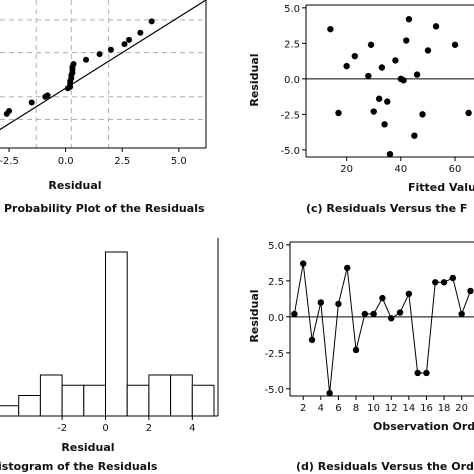  I want to click on caption: istogram of the Residuals, so click(79, 466).